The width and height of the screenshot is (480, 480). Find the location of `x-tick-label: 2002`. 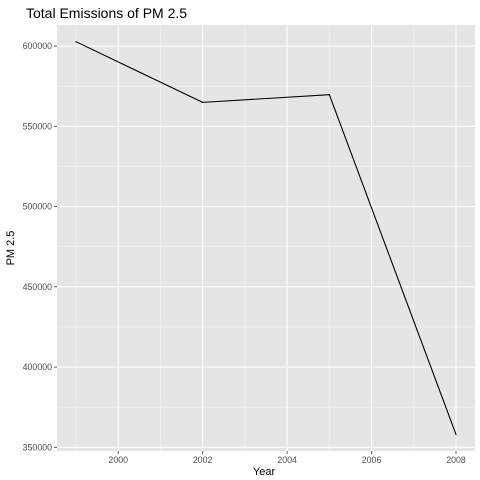

x-tick-label: 2002 is located at coordinates (203, 460).